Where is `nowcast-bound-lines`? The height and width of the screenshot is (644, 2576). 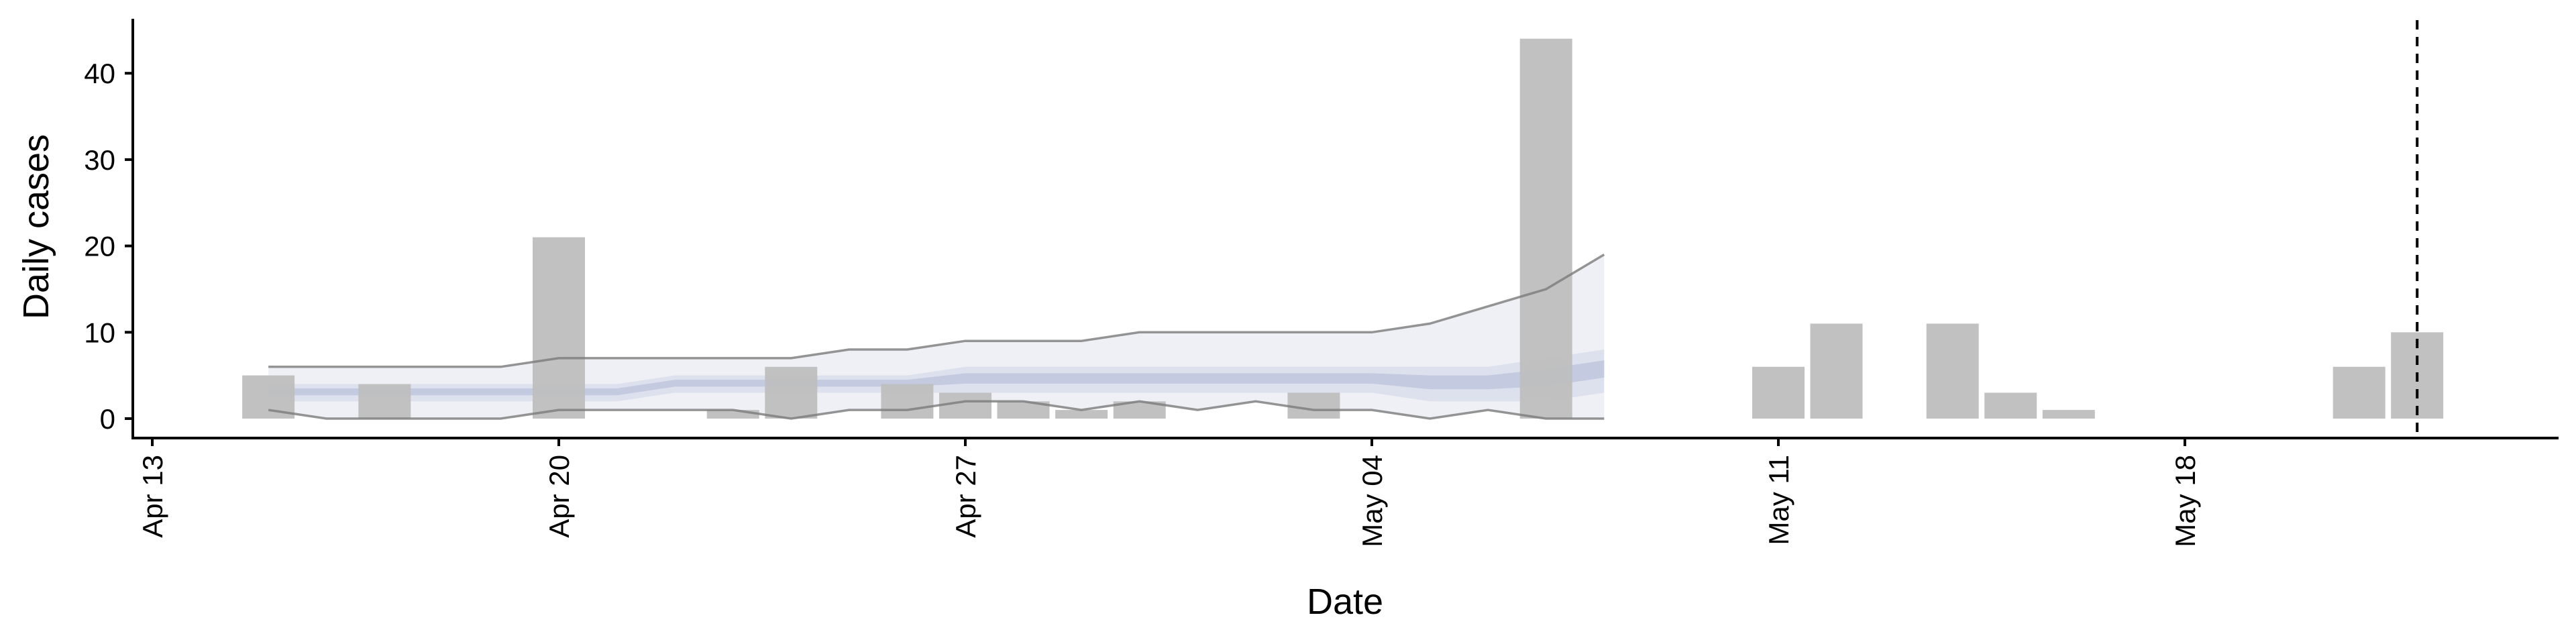
nowcast-bound-lines is located at coordinates (936, 336).